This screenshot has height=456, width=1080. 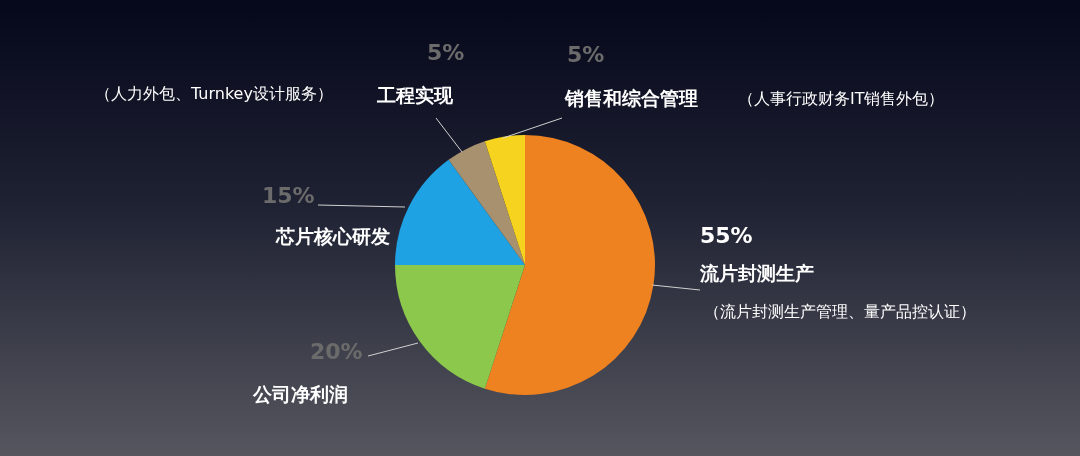 What do you see at coordinates (288, 195) in the screenshot?
I see `data-label: 15%` at bounding box center [288, 195].